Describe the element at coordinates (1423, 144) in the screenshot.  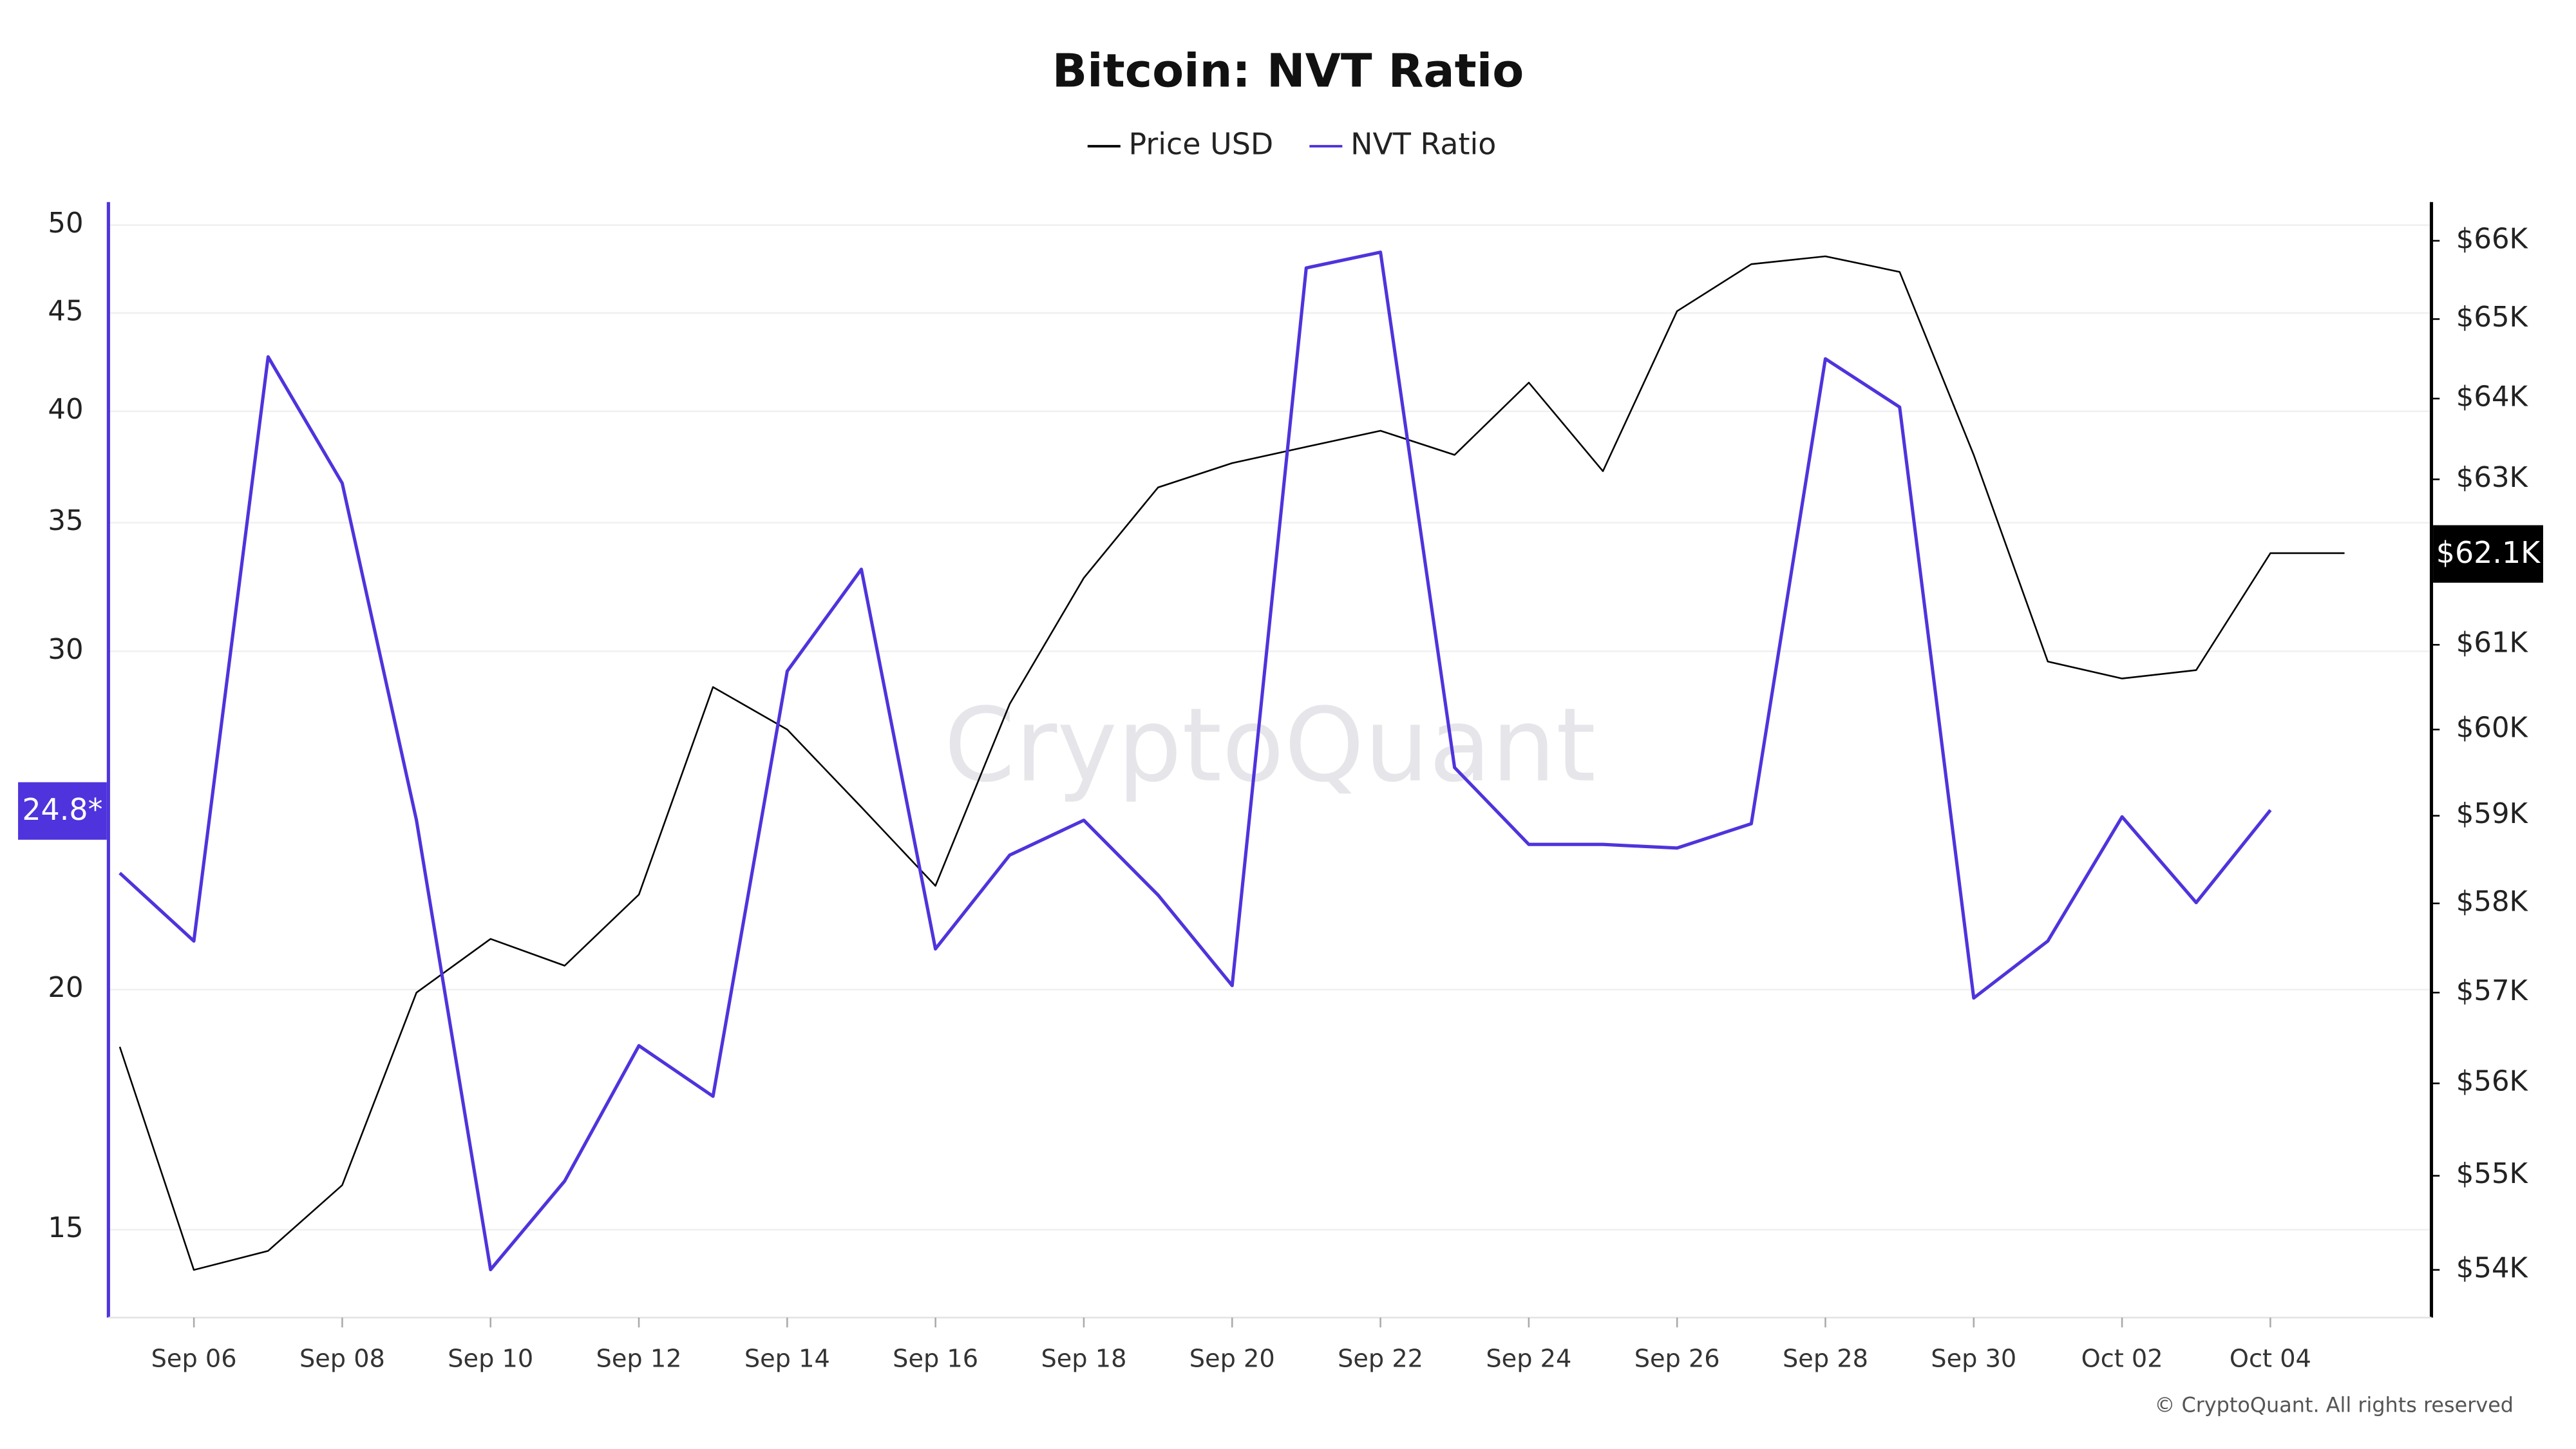
I see `legend-label: NVT Ratio` at that location.